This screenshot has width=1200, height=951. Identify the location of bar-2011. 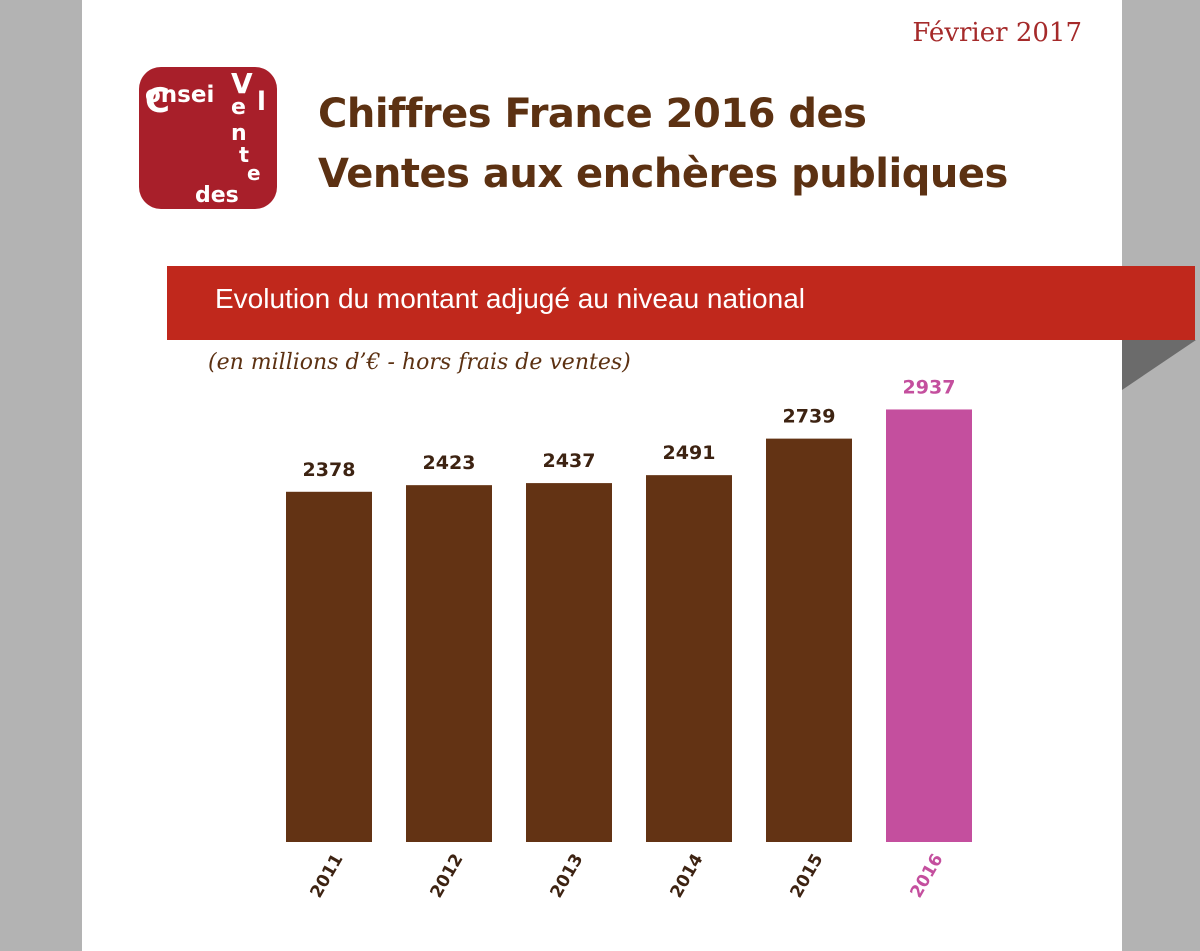
(329, 666).